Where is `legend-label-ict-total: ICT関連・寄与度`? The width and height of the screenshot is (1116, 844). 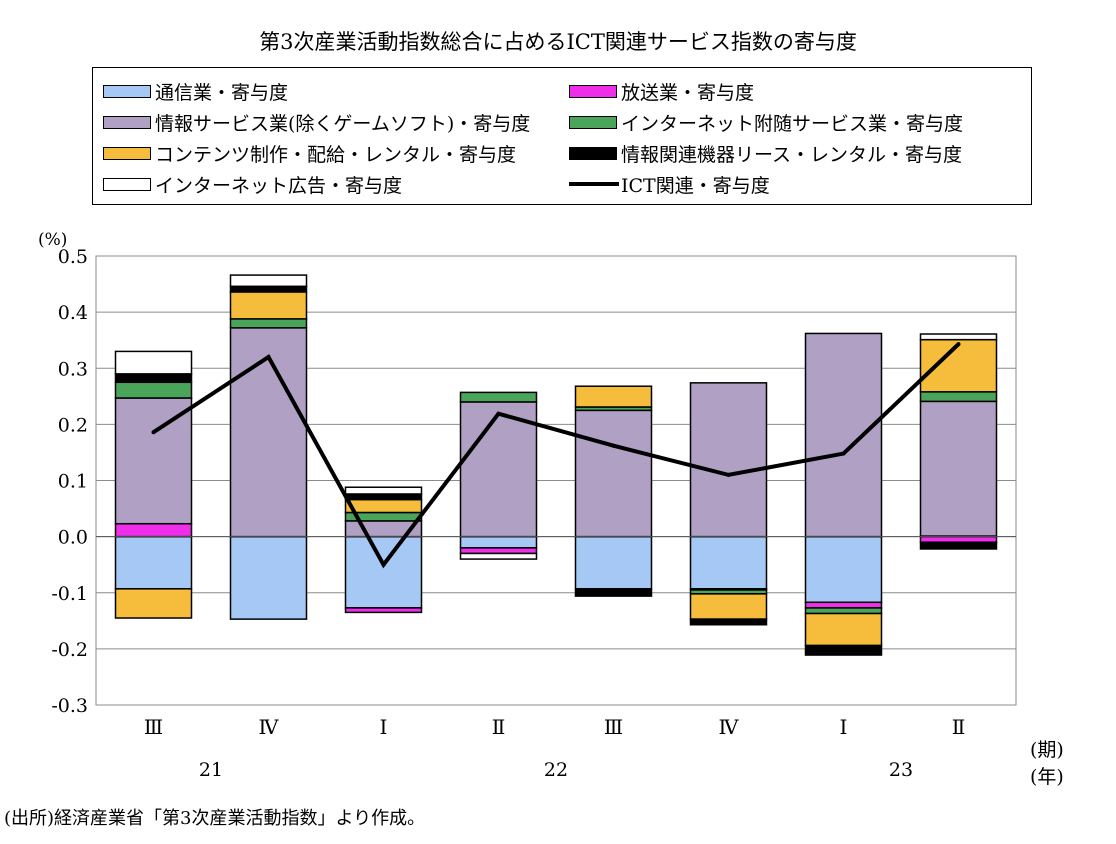 legend-label-ict-total: ICT関連・寄与度 is located at coordinates (695, 185).